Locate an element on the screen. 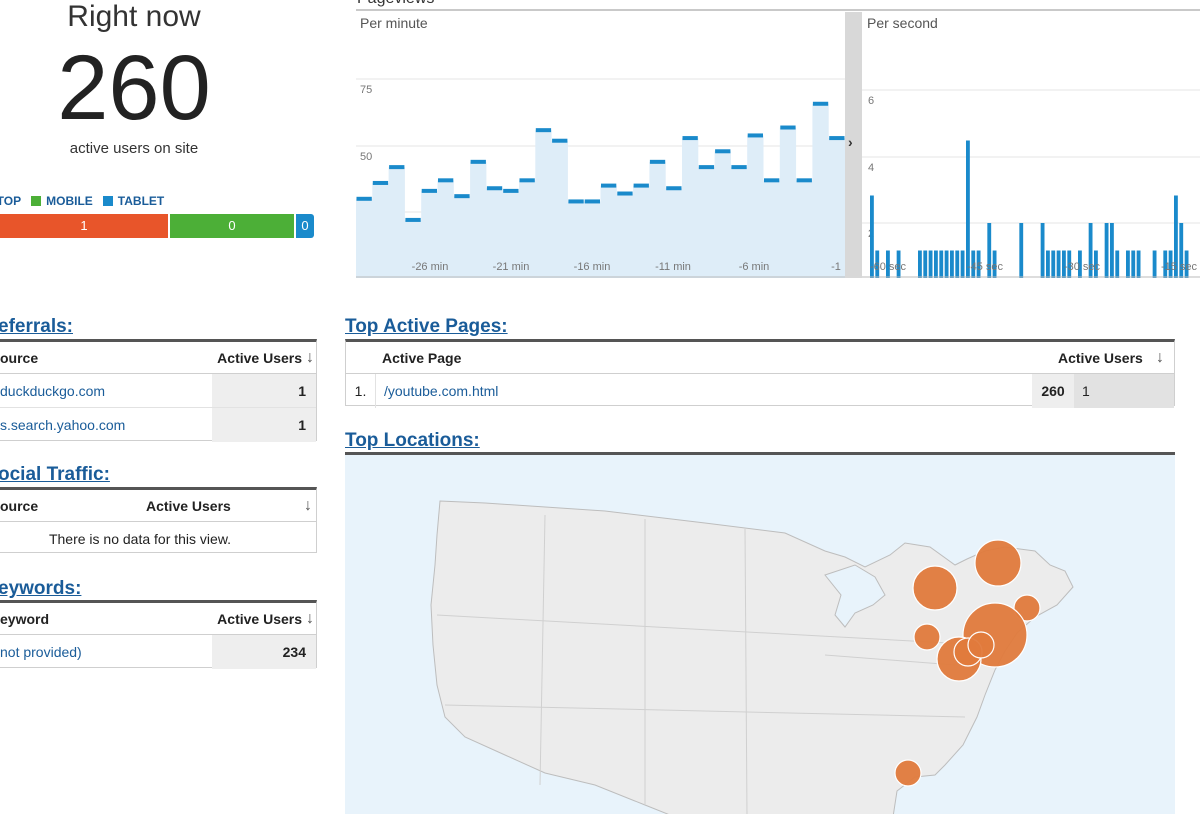 This screenshot has height=814, width=1200. pageviews-header: Pageviews is located at coordinates (778, 5).